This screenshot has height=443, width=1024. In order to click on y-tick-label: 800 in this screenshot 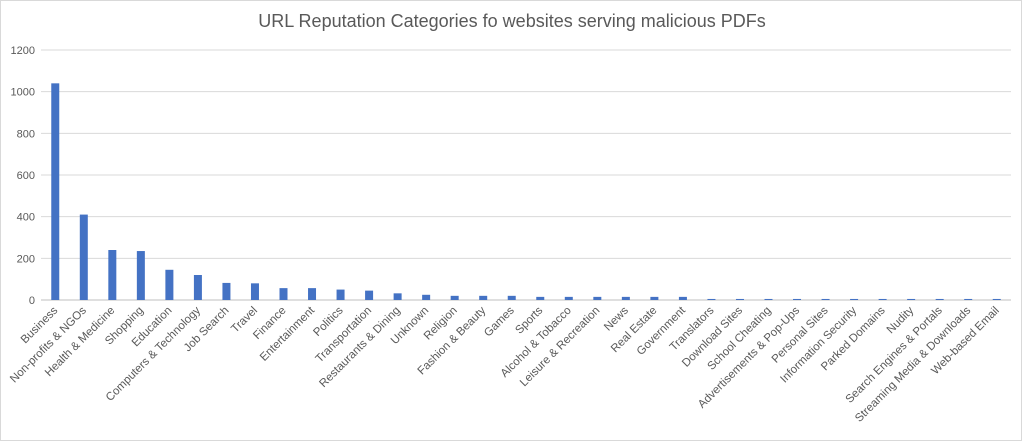, I will do `click(26, 134)`.